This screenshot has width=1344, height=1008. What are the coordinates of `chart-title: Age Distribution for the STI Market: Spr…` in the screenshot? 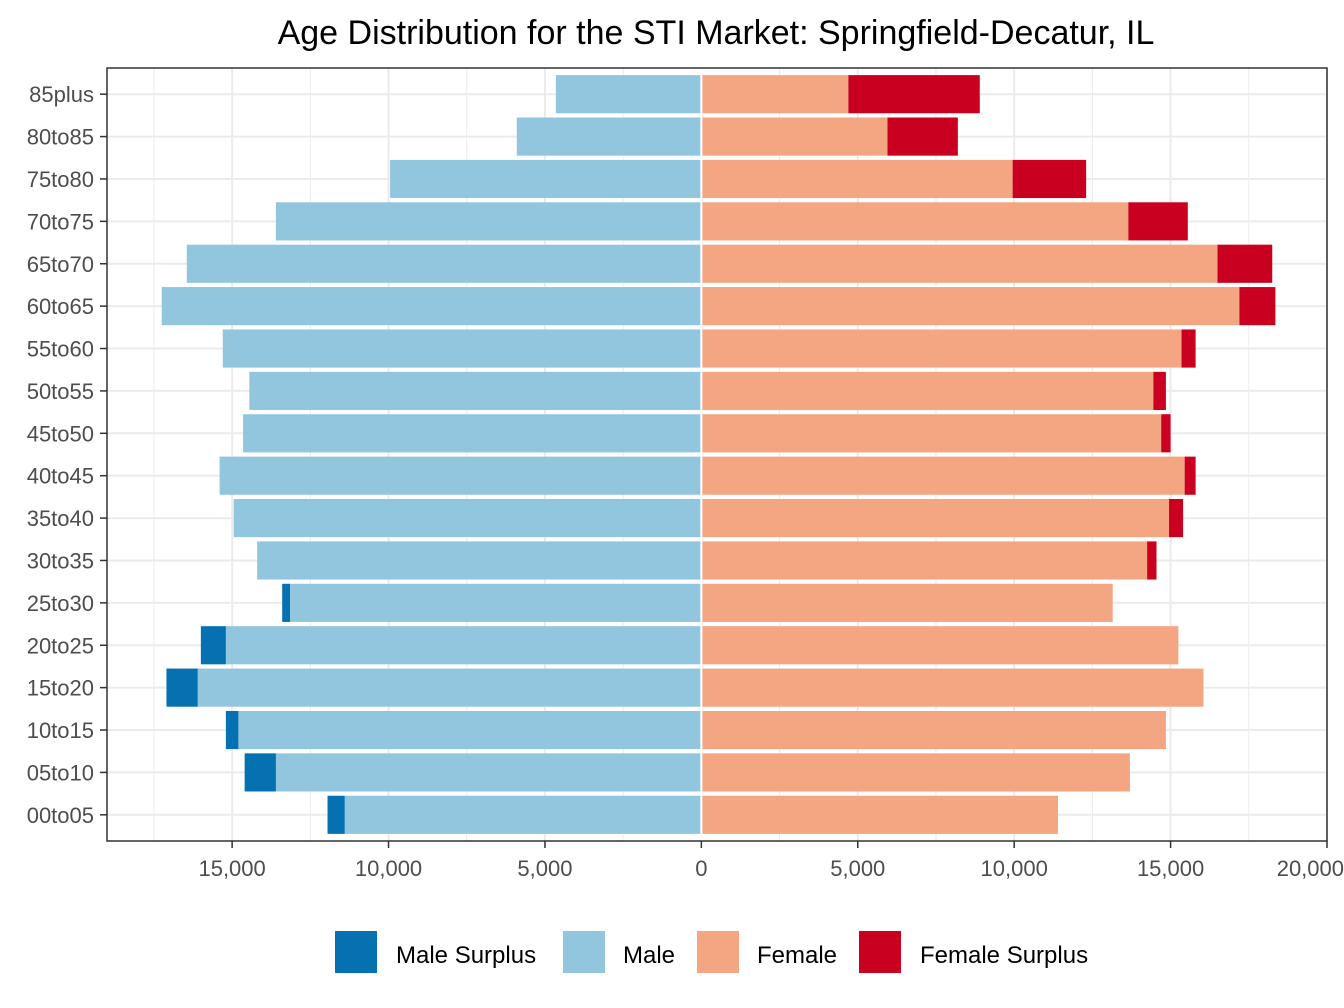 It's located at (716, 33).